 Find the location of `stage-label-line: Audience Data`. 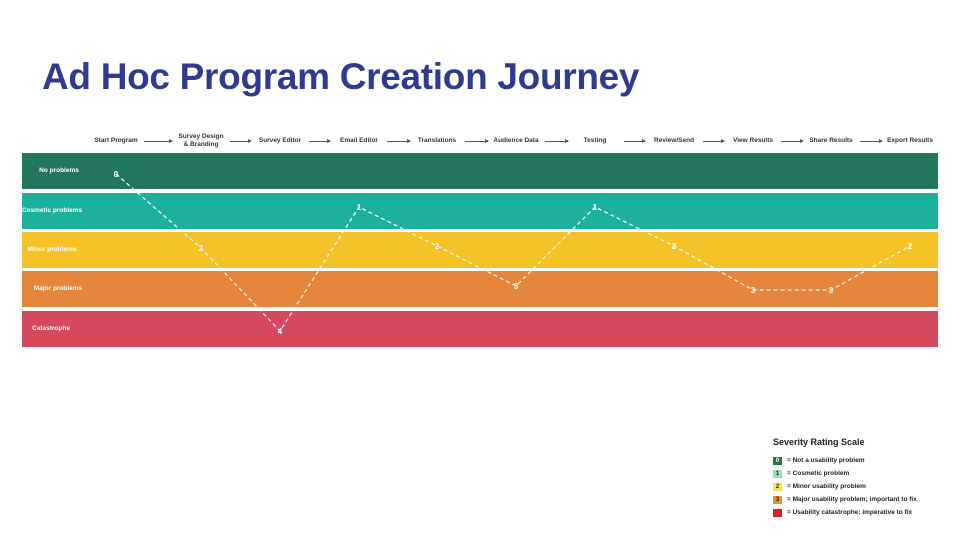

stage-label-line: Audience Data is located at coordinates (516, 140).